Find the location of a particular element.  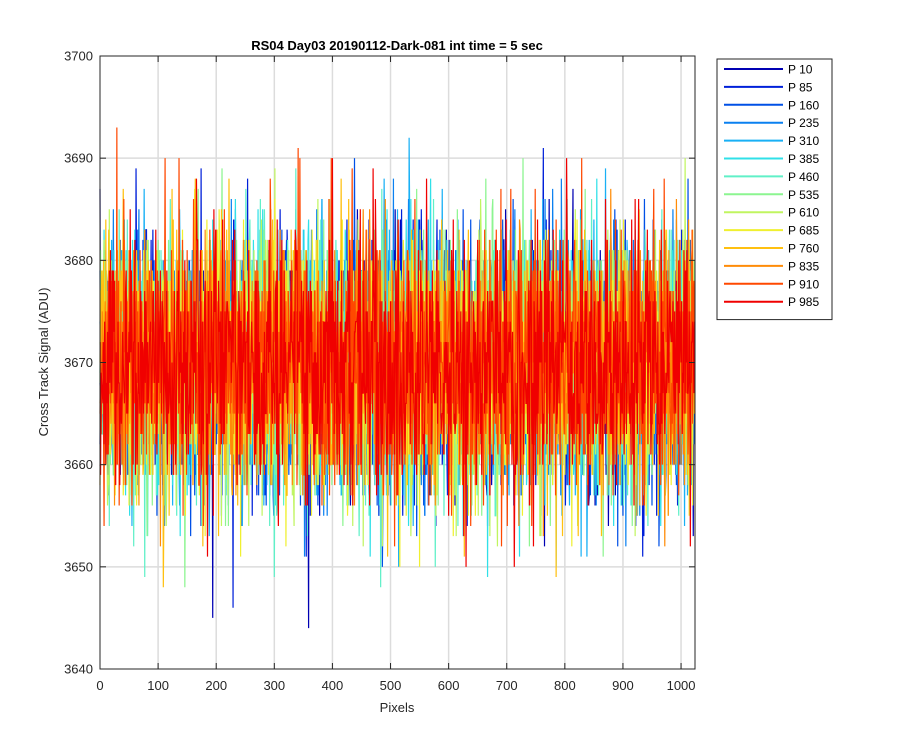

legend-entry: P 985 is located at coordinates (803, 302).